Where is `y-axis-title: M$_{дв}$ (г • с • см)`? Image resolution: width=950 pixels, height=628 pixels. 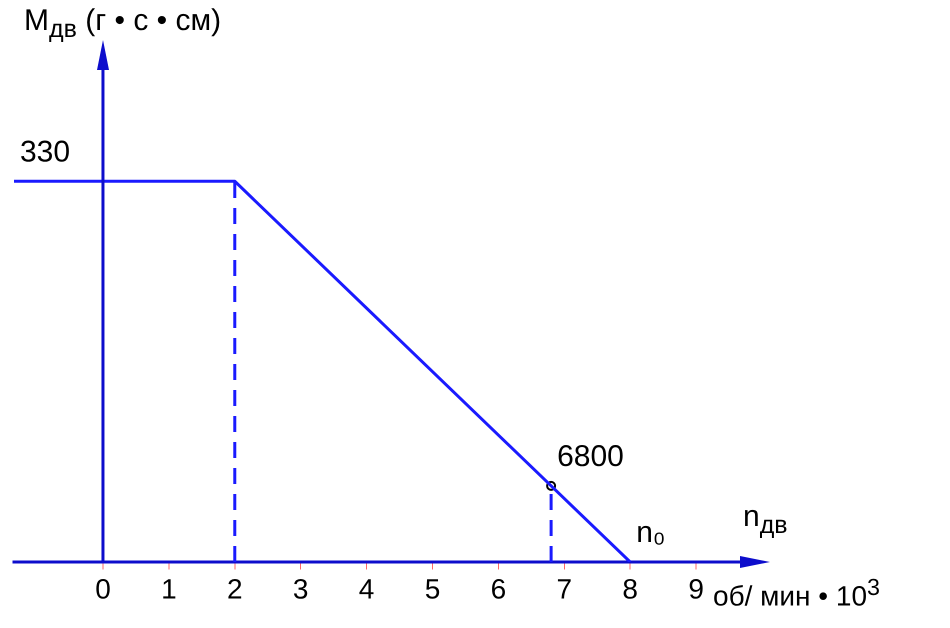 y-axis-title: M$_{дв}$ (г • с • см) is located at coordinates (123, 24).